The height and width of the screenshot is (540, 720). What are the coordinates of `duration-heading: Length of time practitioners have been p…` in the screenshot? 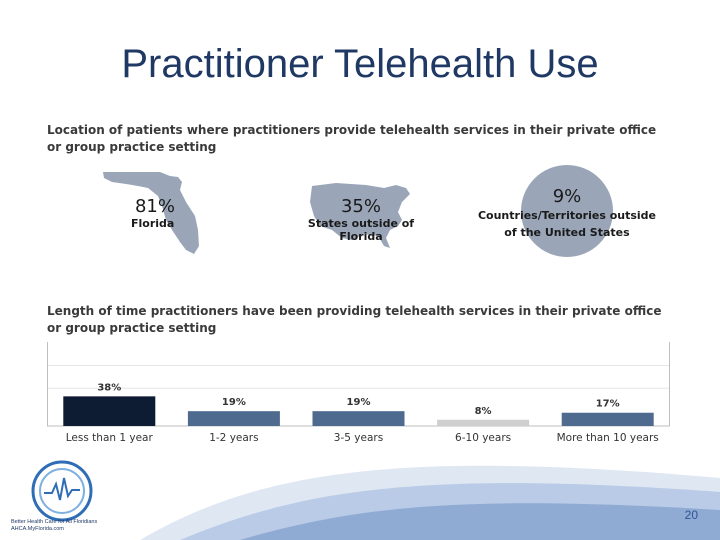 It's located at (354, 319).